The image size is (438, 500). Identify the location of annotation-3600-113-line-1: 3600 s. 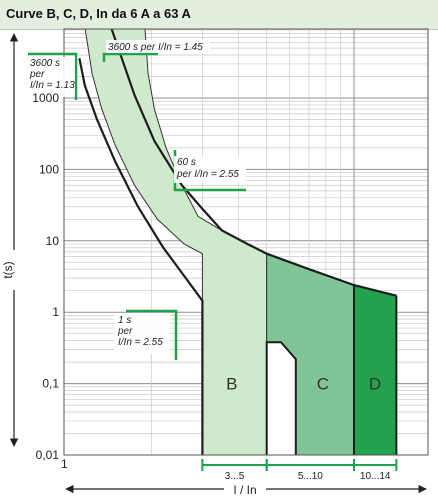
(45, 63).